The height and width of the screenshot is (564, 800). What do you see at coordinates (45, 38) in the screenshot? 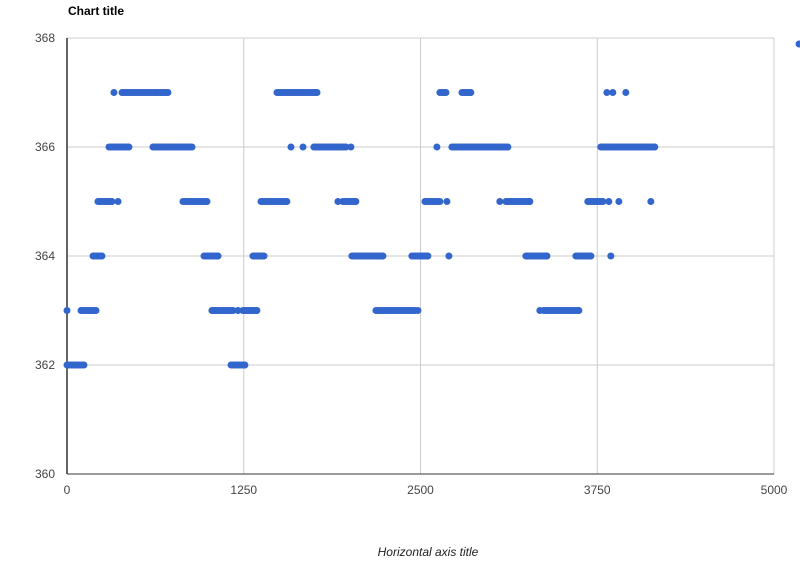
I see `y-tick-label: 368` at bounding box center [45, 38].